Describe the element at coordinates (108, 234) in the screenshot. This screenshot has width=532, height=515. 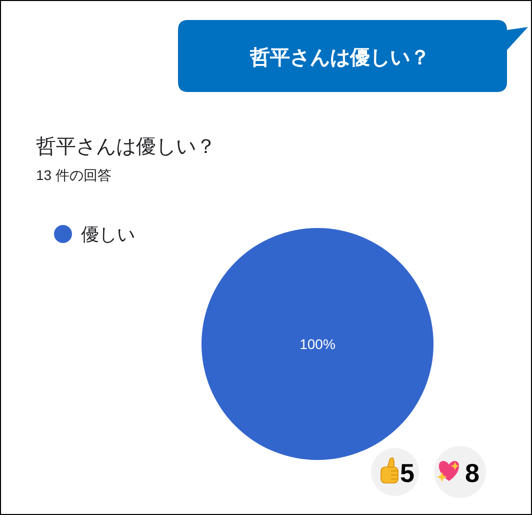
I see `legend-label: 優しい` at that location.